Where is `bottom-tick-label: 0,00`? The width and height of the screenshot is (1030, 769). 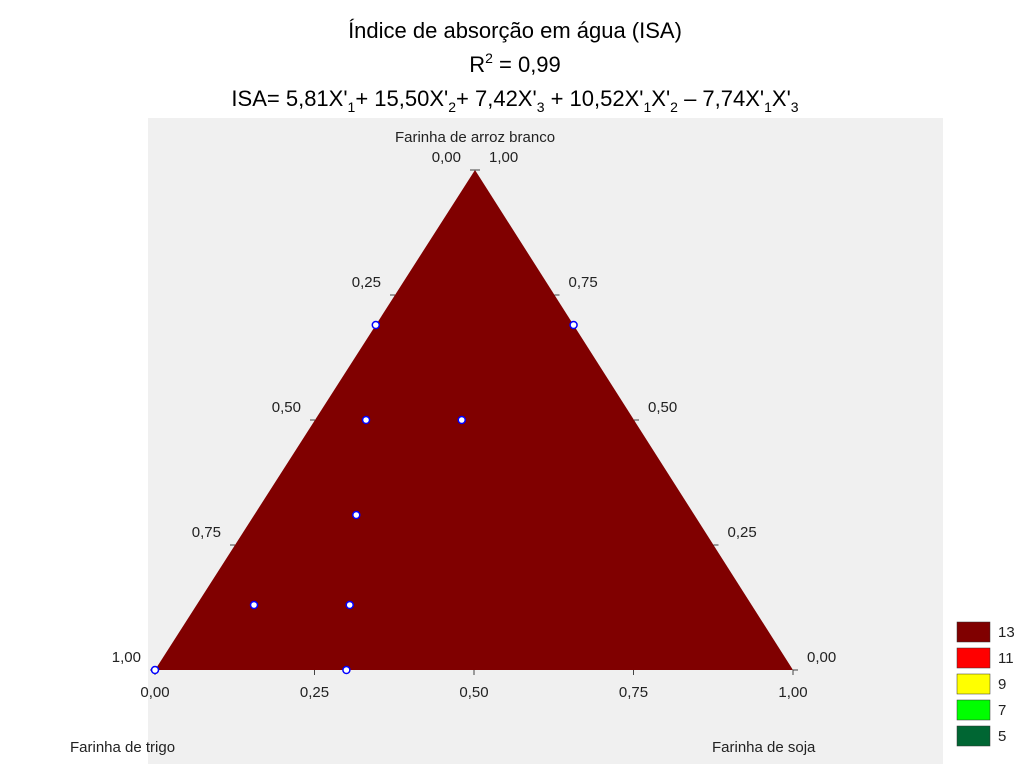 bottom-tick-label: 0,00 is located at coordinates (154, 692).